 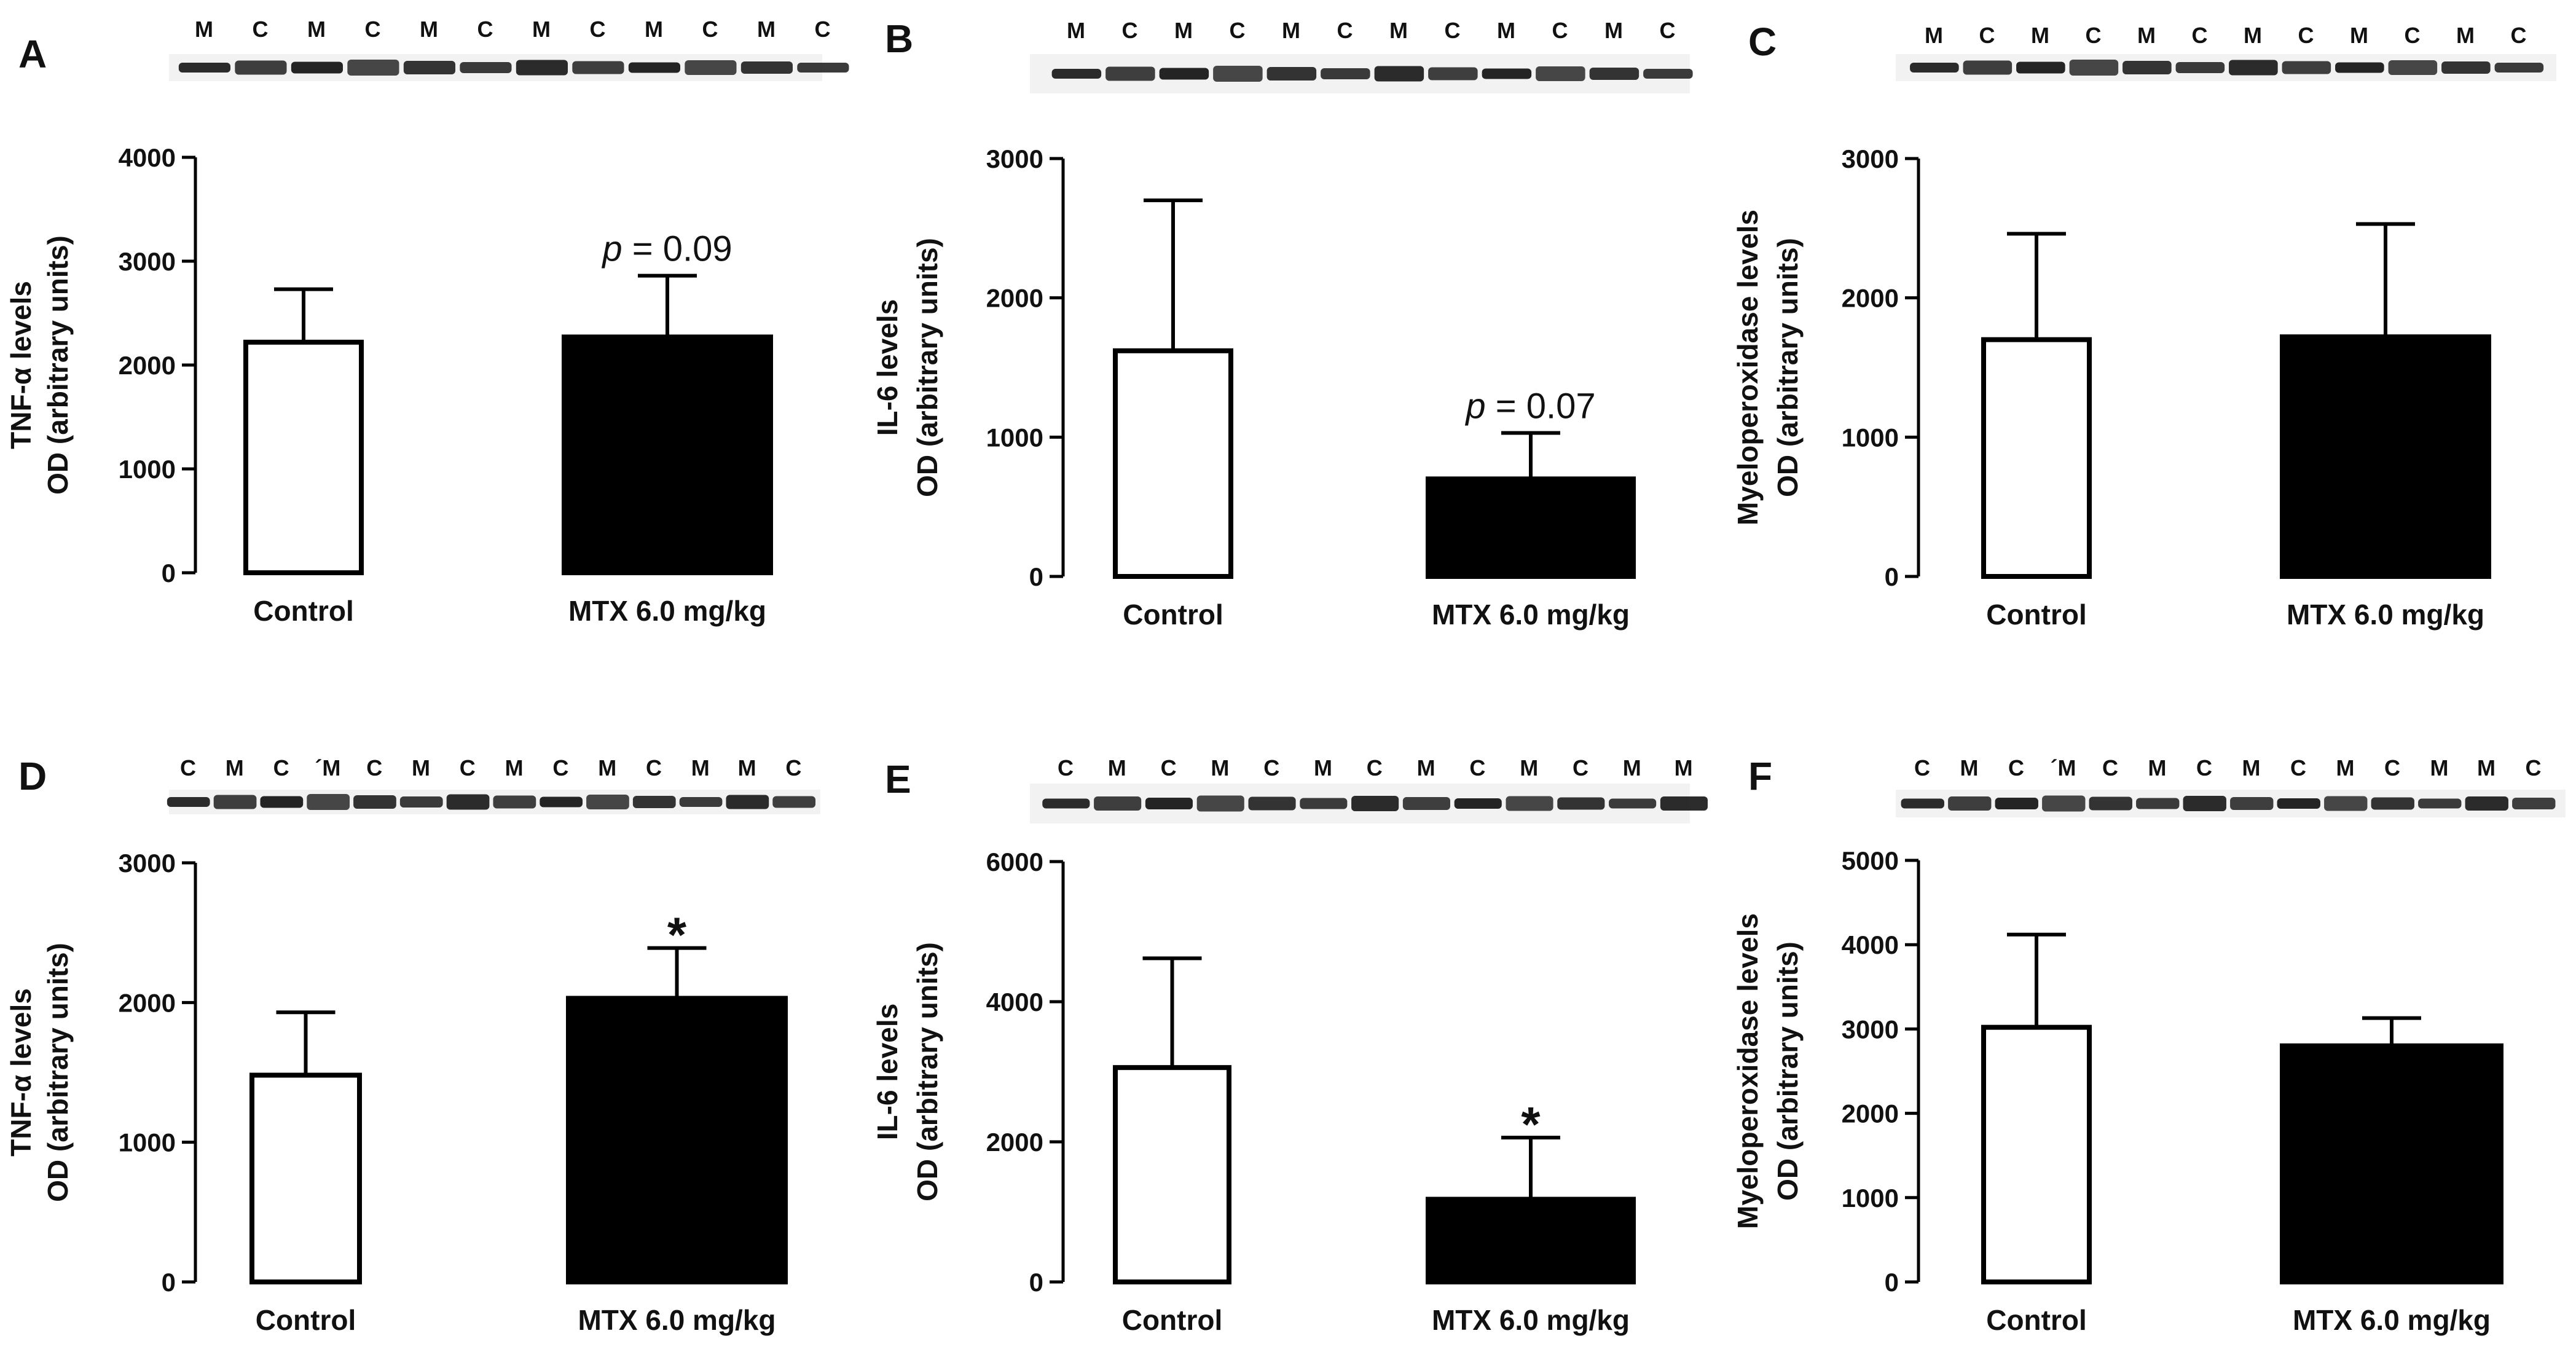 What do you see at coordinates (1881, 1071) in the screenshot?
I see `y-axis: 0 1000 2000 3000 4000 5000` at bounding box center [1881, 1071].